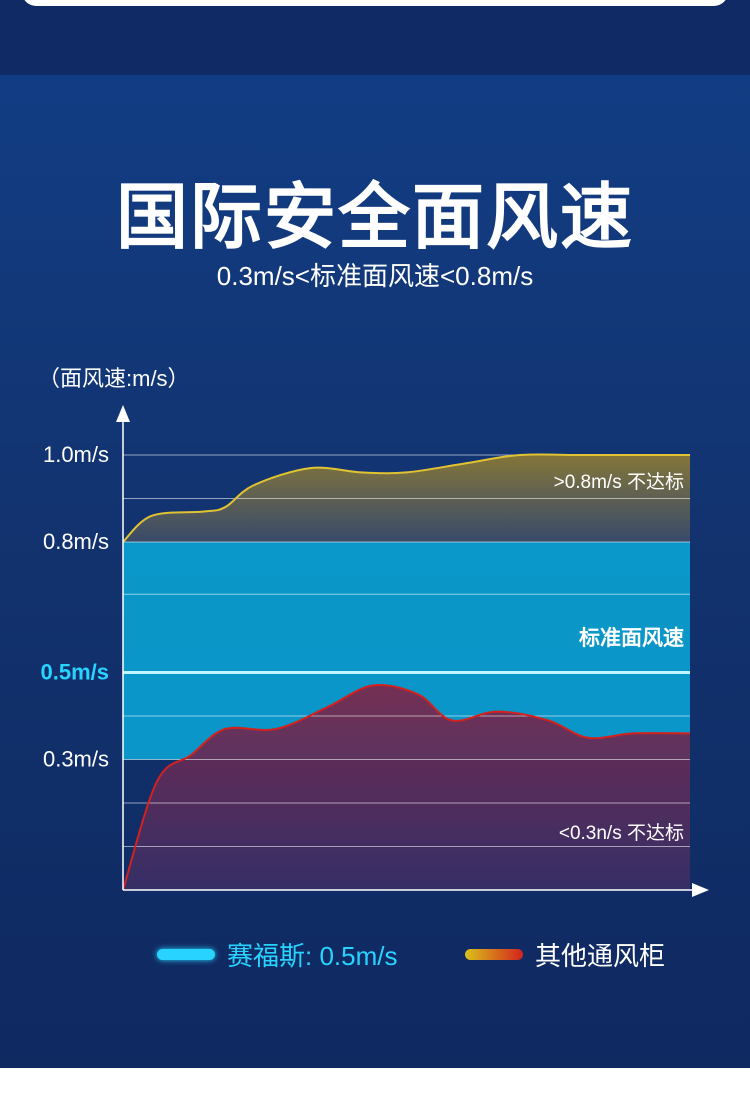 The image size is (750, 1093). I want to click on y-tick-label: 0.3m/s, so click(76, 759).